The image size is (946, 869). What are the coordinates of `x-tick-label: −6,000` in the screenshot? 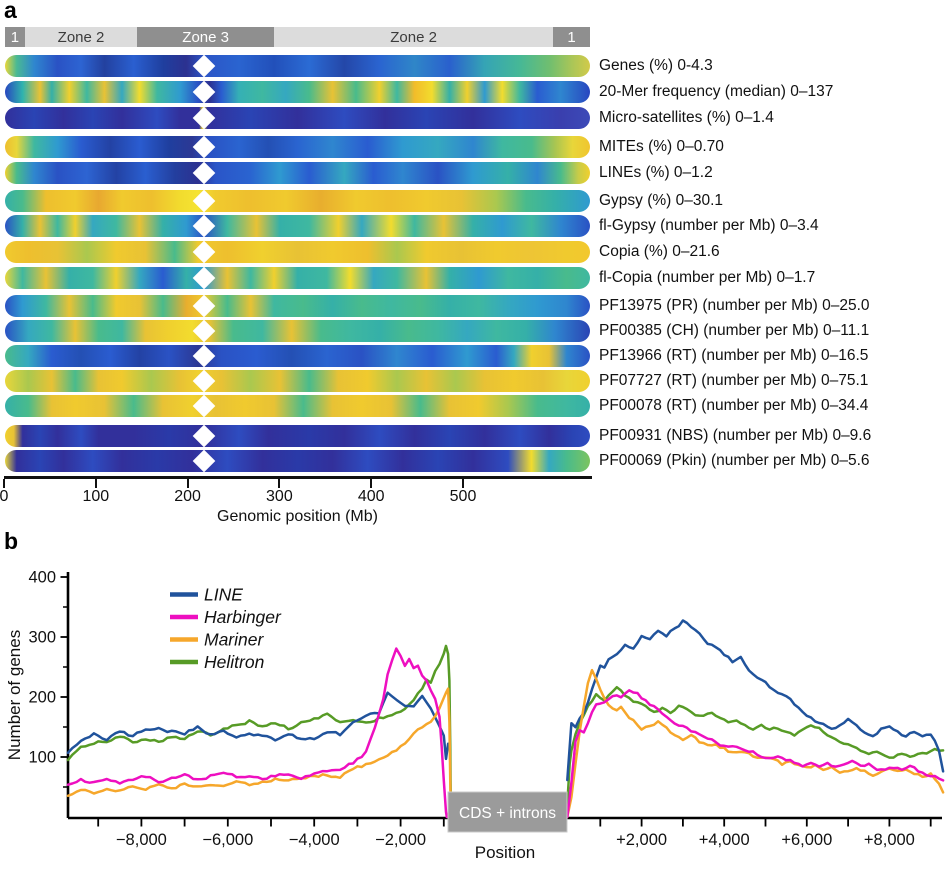 It's located at (227, 840).